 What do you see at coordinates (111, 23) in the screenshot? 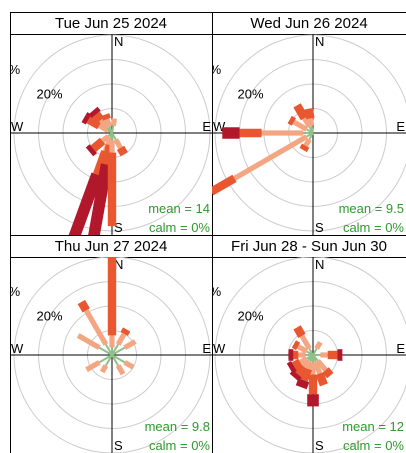
I see `panel-title: Tue Jun 25 2024` at bounding box center [111, 23].